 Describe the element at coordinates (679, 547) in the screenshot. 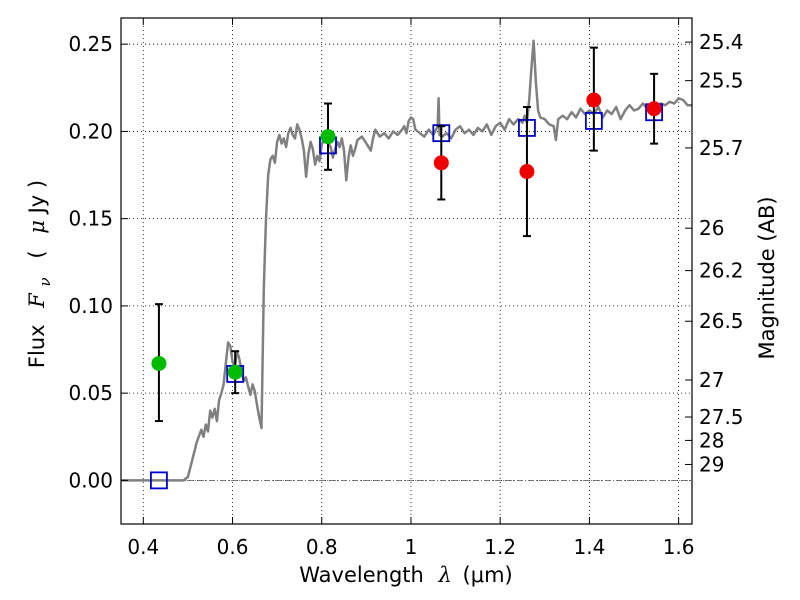

I see `x-tick-label: 1.6` at that location.